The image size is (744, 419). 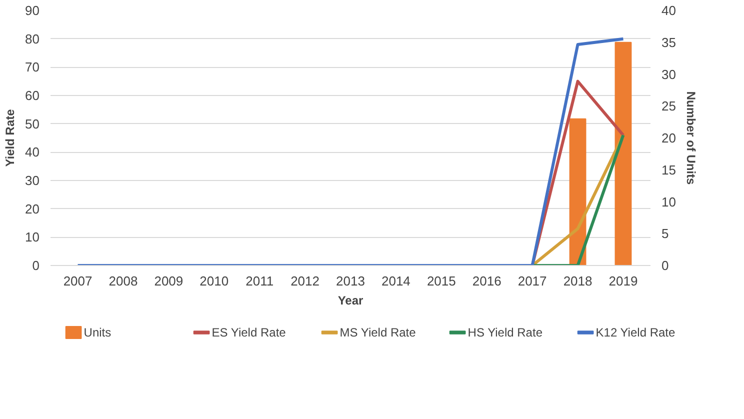 What do you see at coordinates (32, 95) in the screenshot?
I see `y-tick-label: 60` at bounding box center [32, 95].